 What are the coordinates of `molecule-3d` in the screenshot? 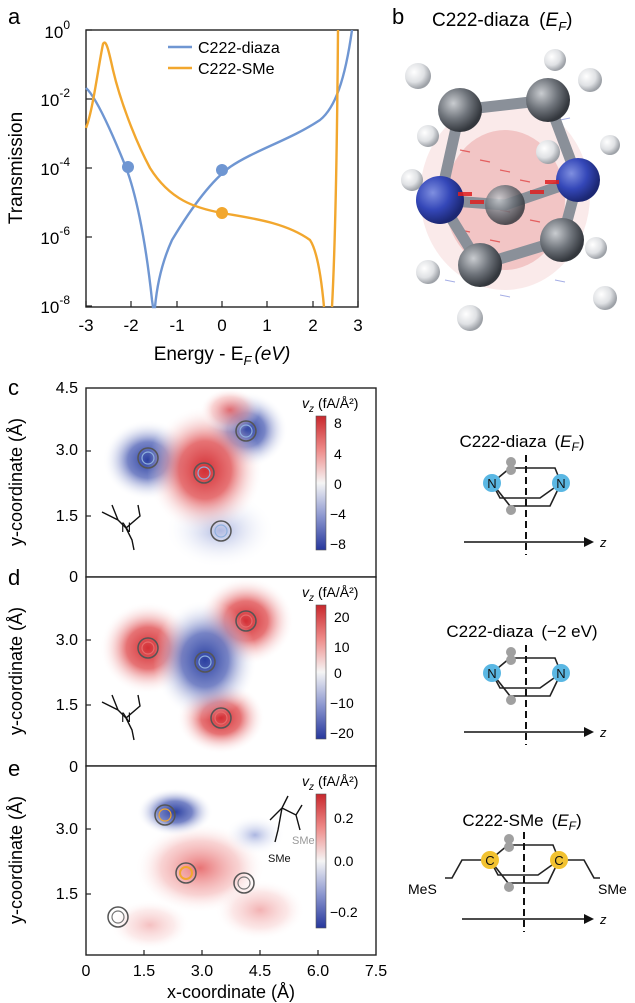 It's located at (510, 190).